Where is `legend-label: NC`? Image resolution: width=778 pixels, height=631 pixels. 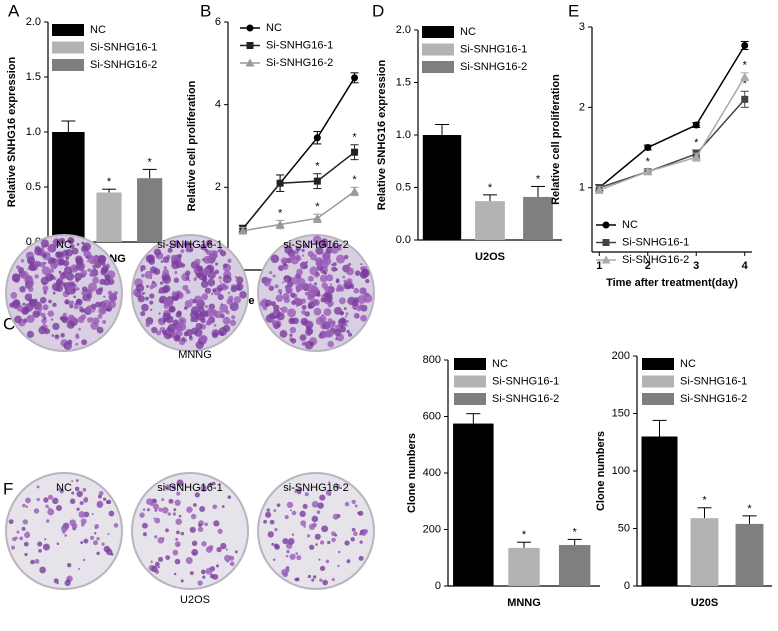
legend-label: NC is located at coordinates (98, 30).